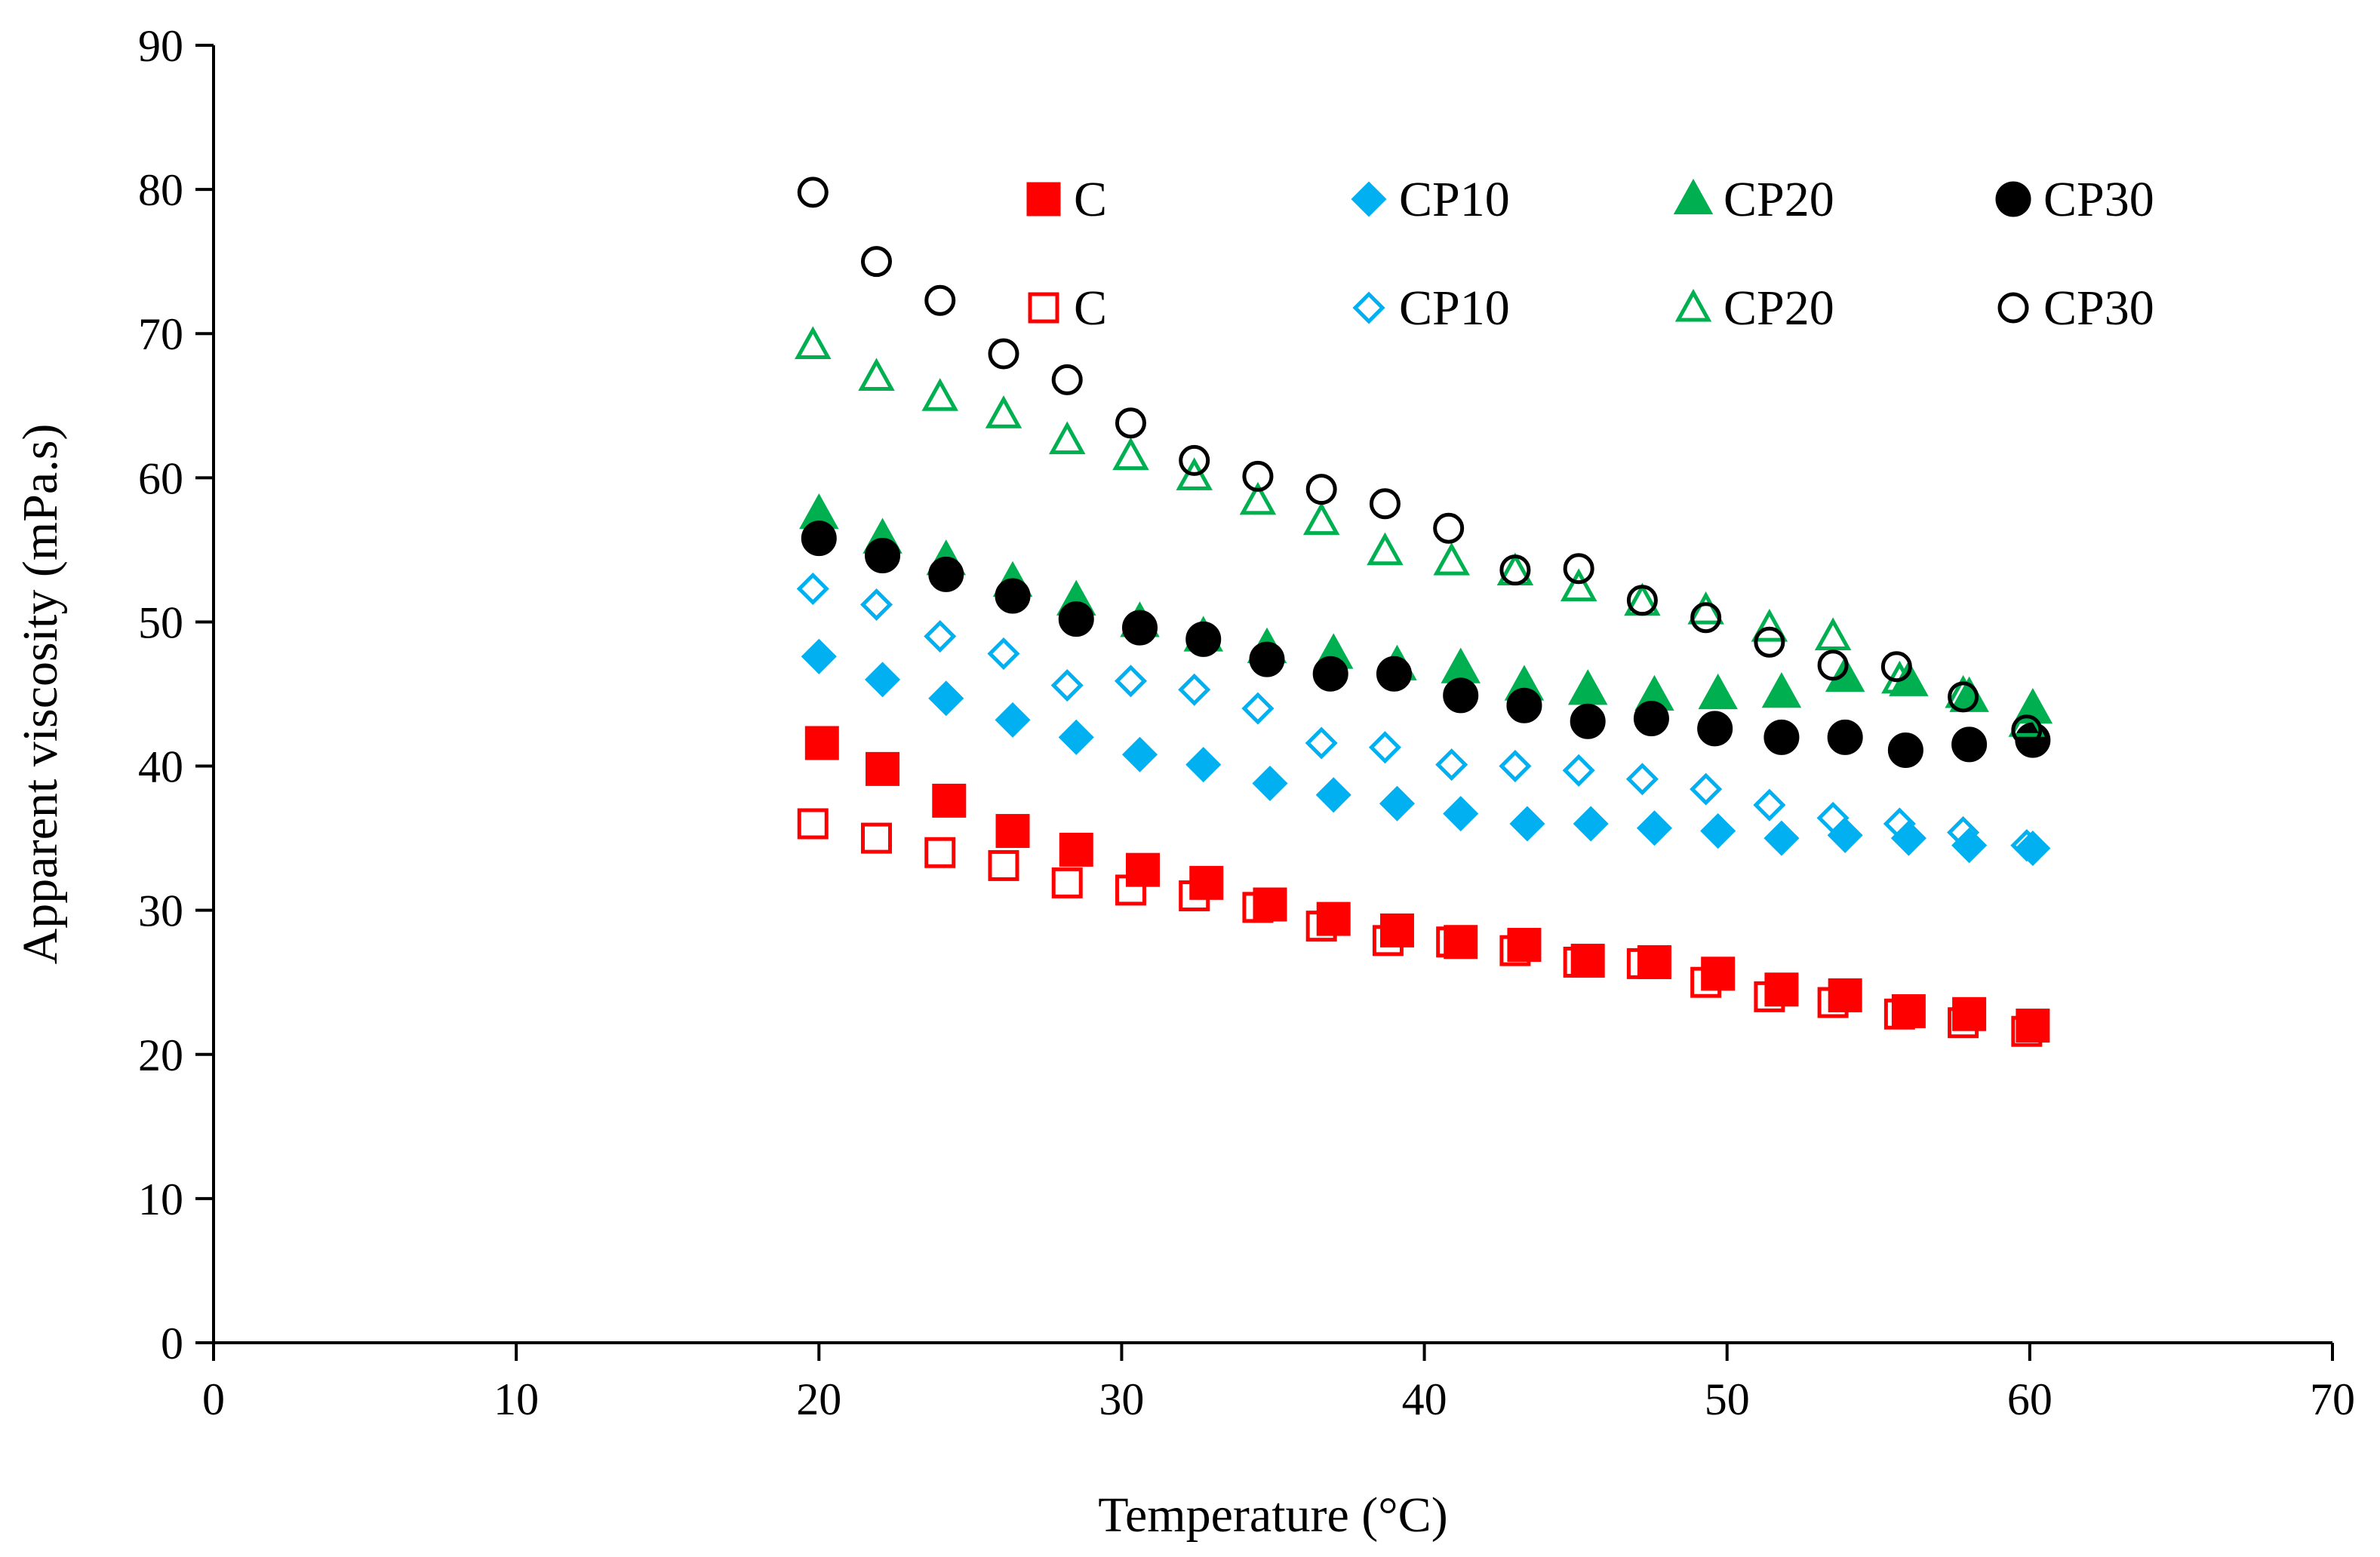 The image size is (2380, 1557). Describe the element at coordinates (160, 334) in the screenshot. I see `y-tick-label: 70` at that location.